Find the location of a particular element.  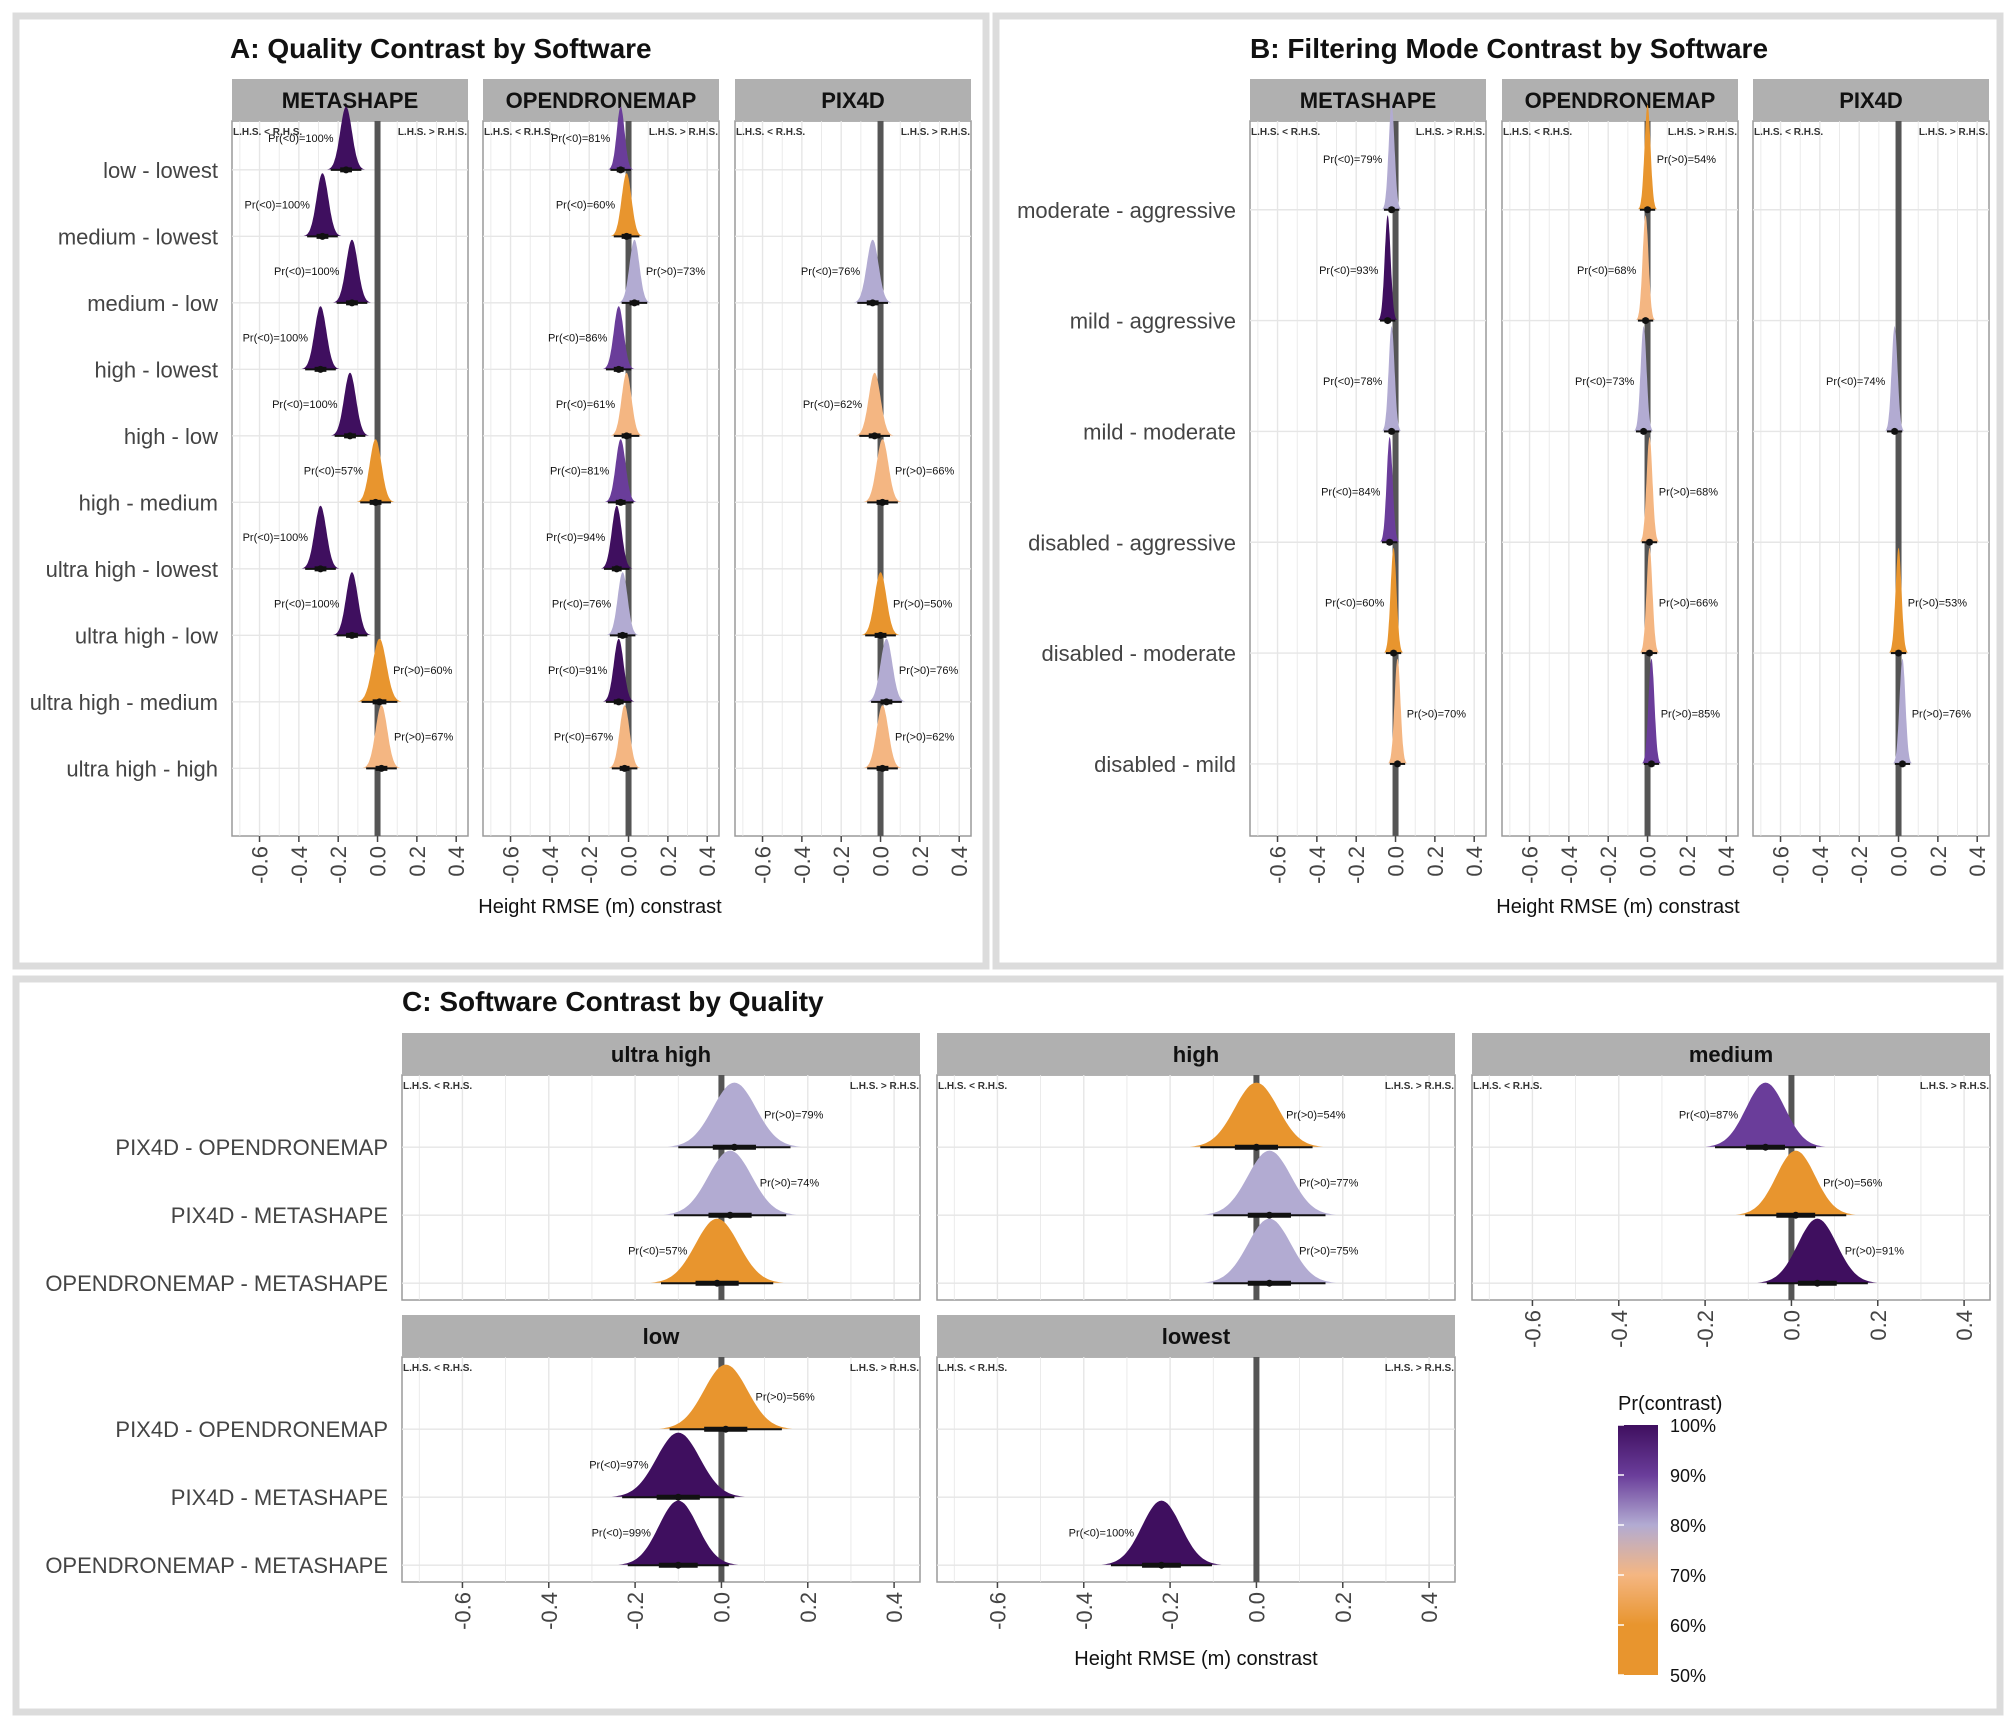

tick-label: 0.2 is located at coordinates (1435, 861).